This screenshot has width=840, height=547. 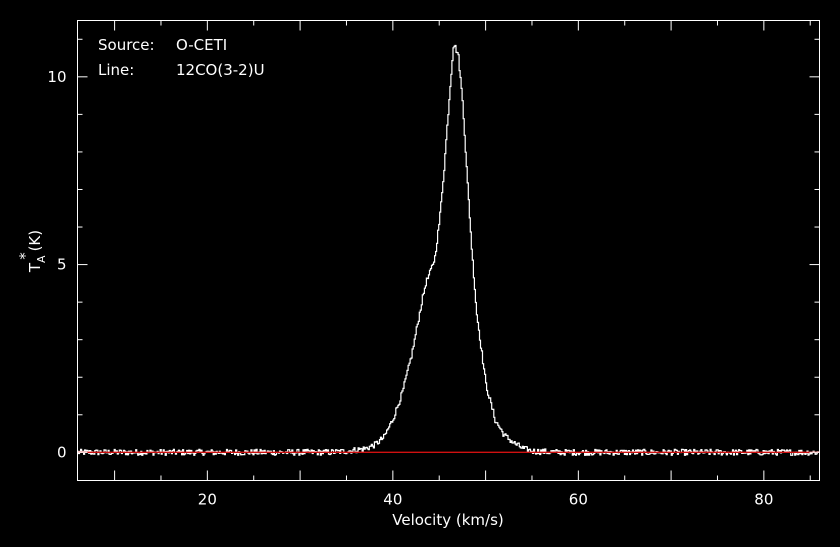 I want to click on y-tick-label: 10, so click(x=56, y=77).